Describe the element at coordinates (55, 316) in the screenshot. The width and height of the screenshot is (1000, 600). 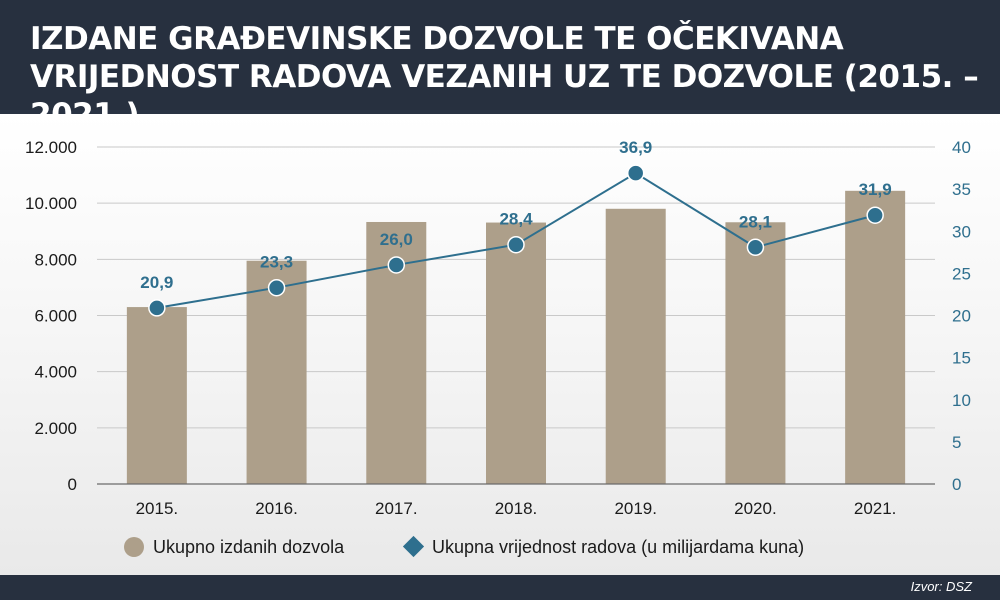
I see `y-left-tick-label: 6.000` at that location.